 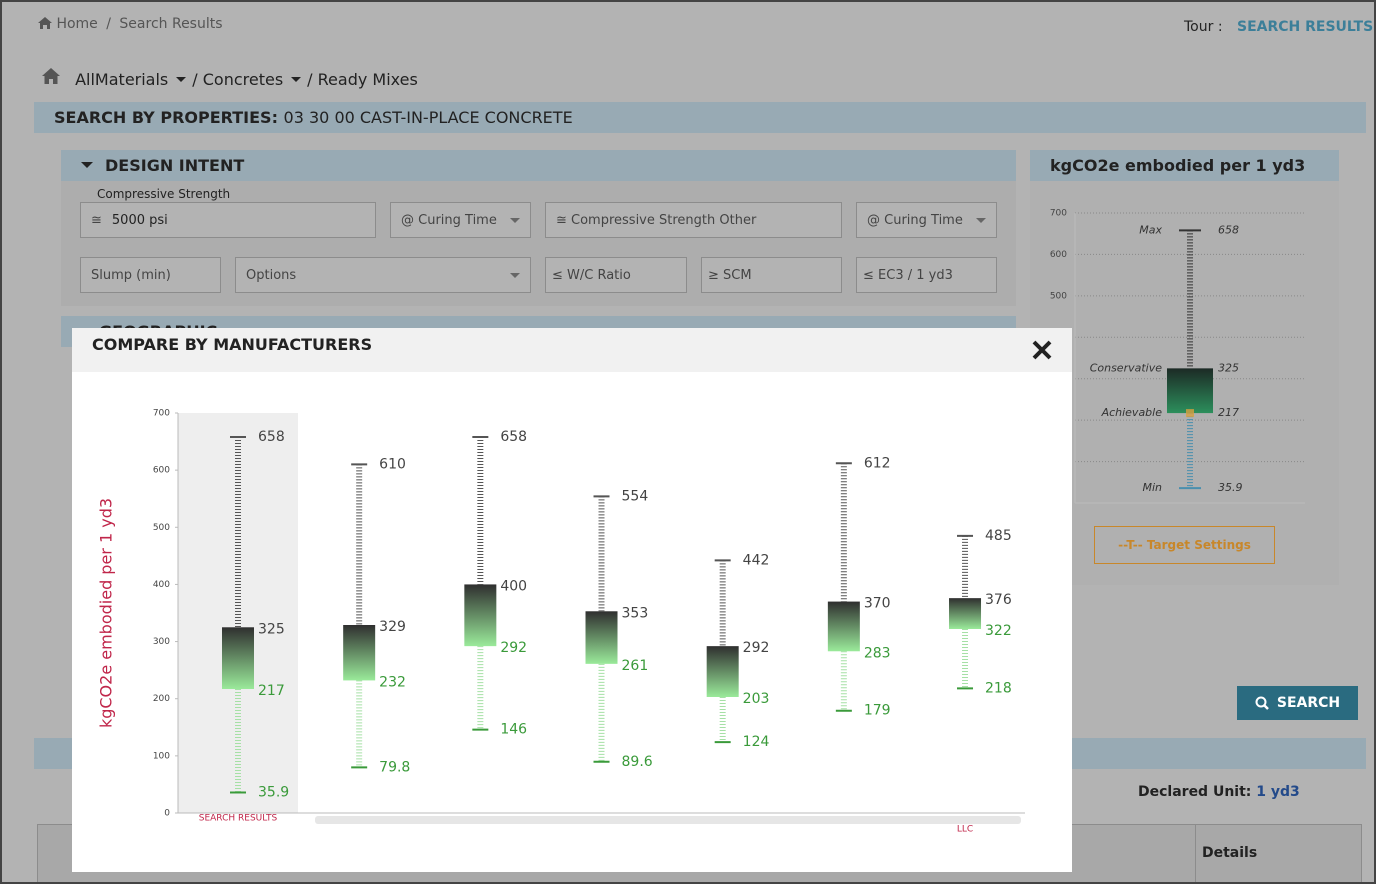 I want to click on search-button: SEARCH, so click(x=1297, y=703).